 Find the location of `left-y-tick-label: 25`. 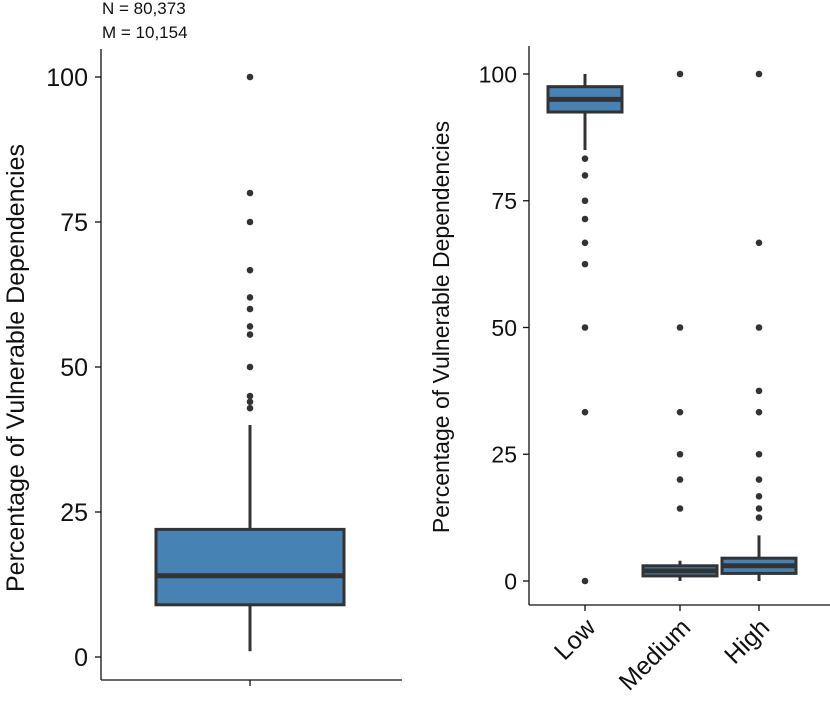

left-y-tick-label: 25 is located at coordinates (74, 513).